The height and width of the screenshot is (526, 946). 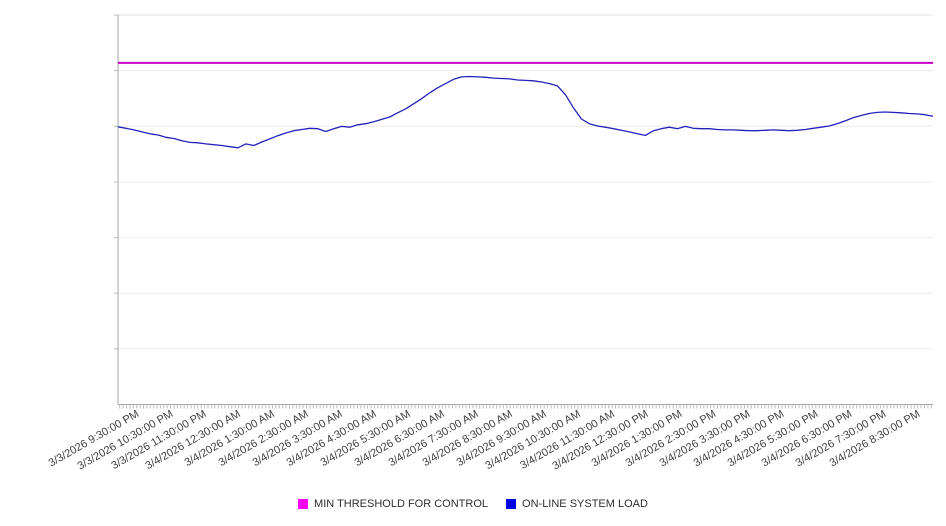 What do you see at coordinates (303, 504) in the screenshot?
I see `threshold-swatch-icon` at bounding box center [303, 504].